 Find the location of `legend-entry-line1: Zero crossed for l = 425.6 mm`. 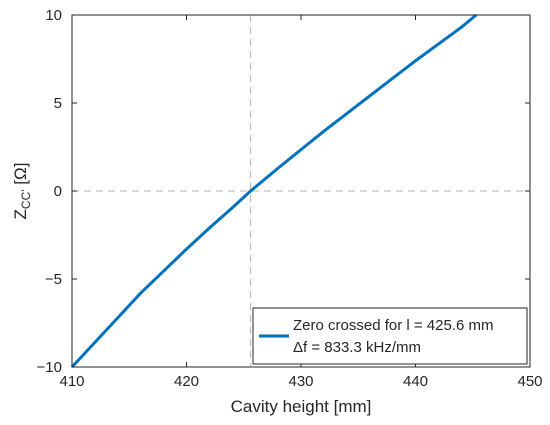

legend-entry-line1: Zero crossed for l = 425.6 mm is located at coordinates (393, 325).